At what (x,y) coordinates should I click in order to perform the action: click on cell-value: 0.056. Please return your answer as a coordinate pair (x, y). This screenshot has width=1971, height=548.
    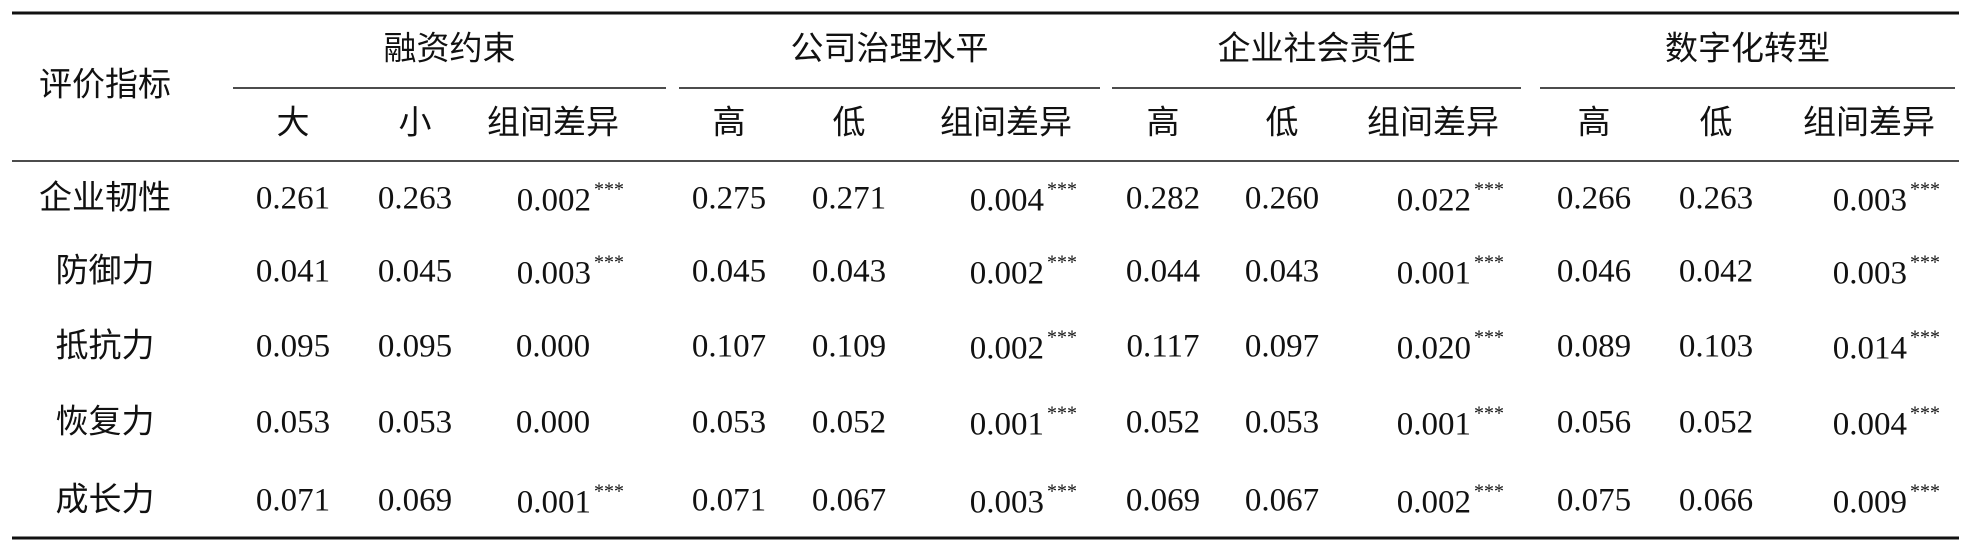
    Looking at the image, I should click on (1594, 423).